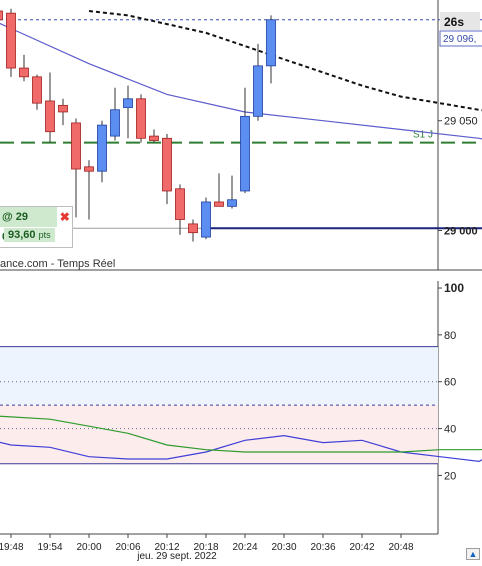 This screenshot has height=566, width=482. I want to click on indicator-tick-label-80: 80, so click(450, 336).